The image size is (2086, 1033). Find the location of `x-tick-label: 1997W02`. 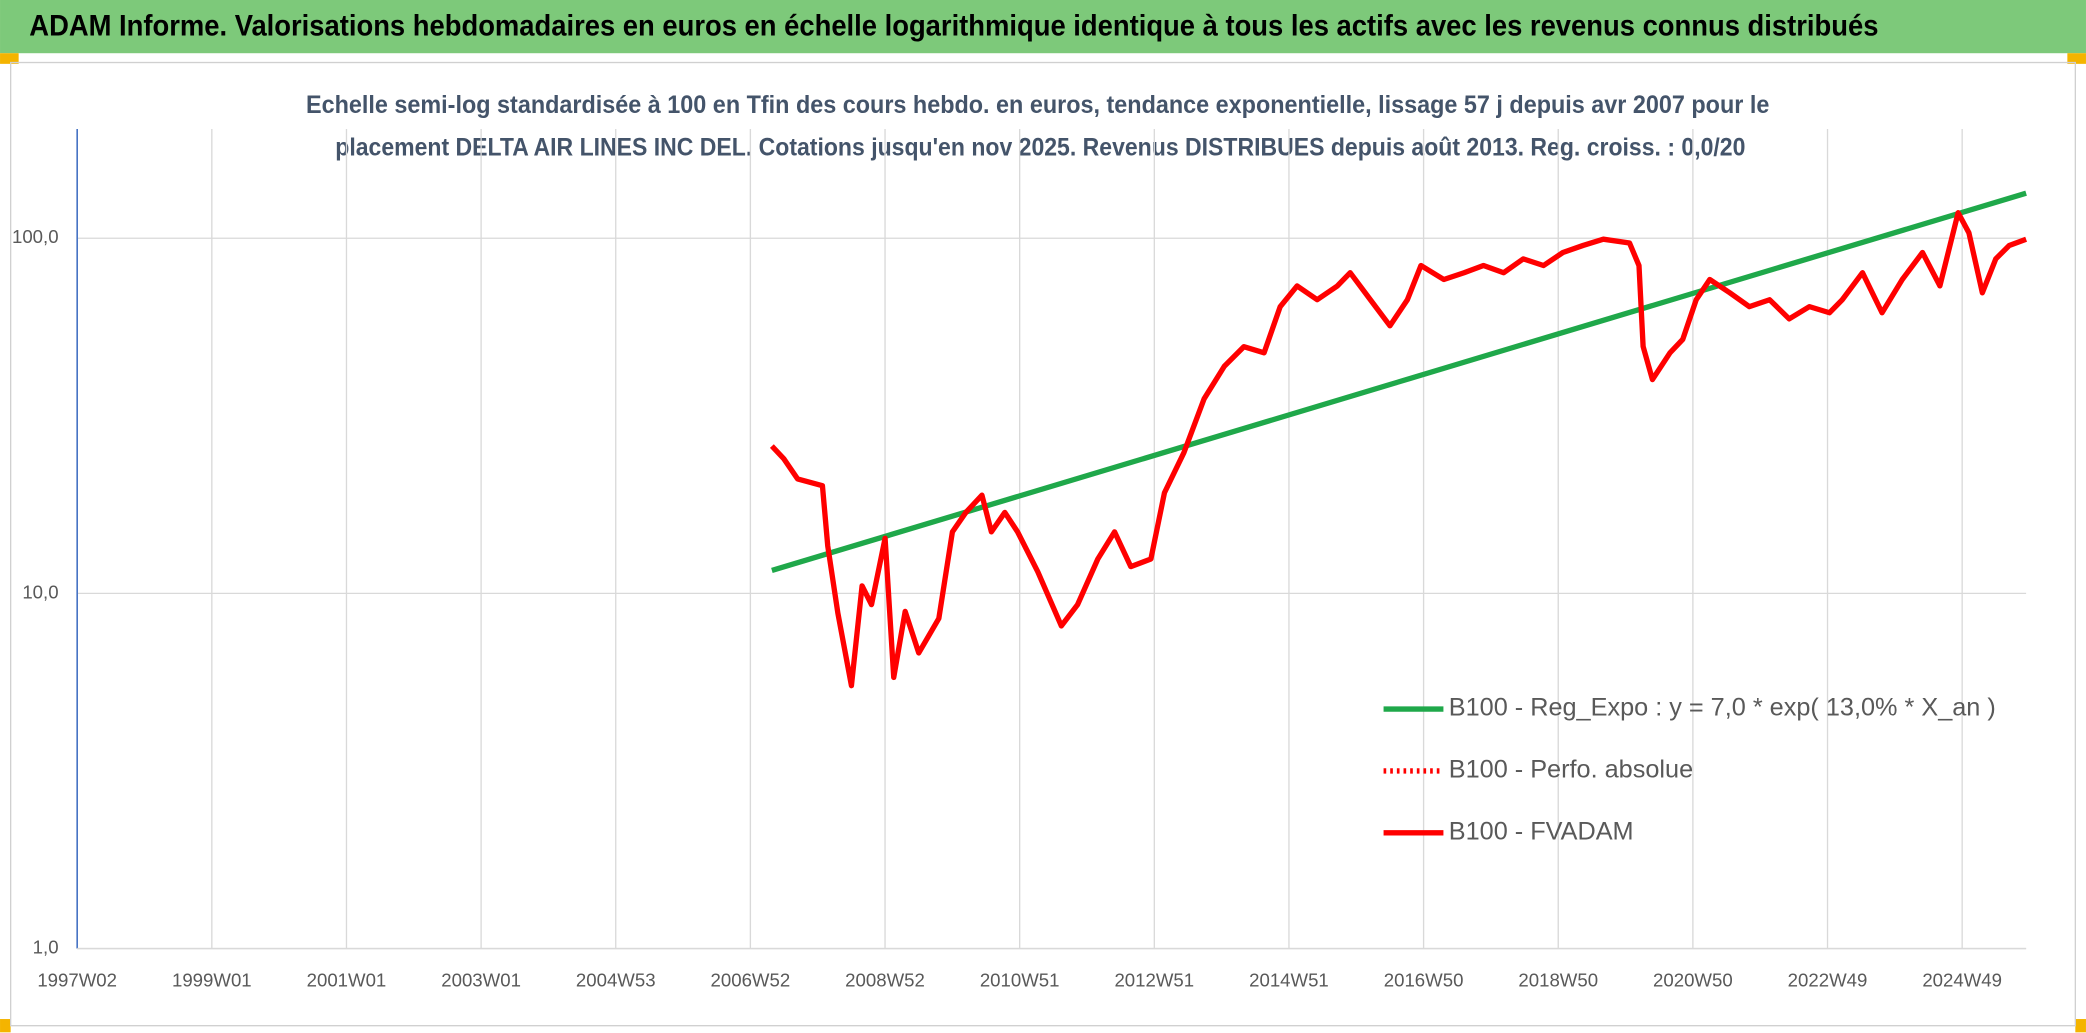

x-tick-label: 1997W02 is located at coordinates (77, 980).